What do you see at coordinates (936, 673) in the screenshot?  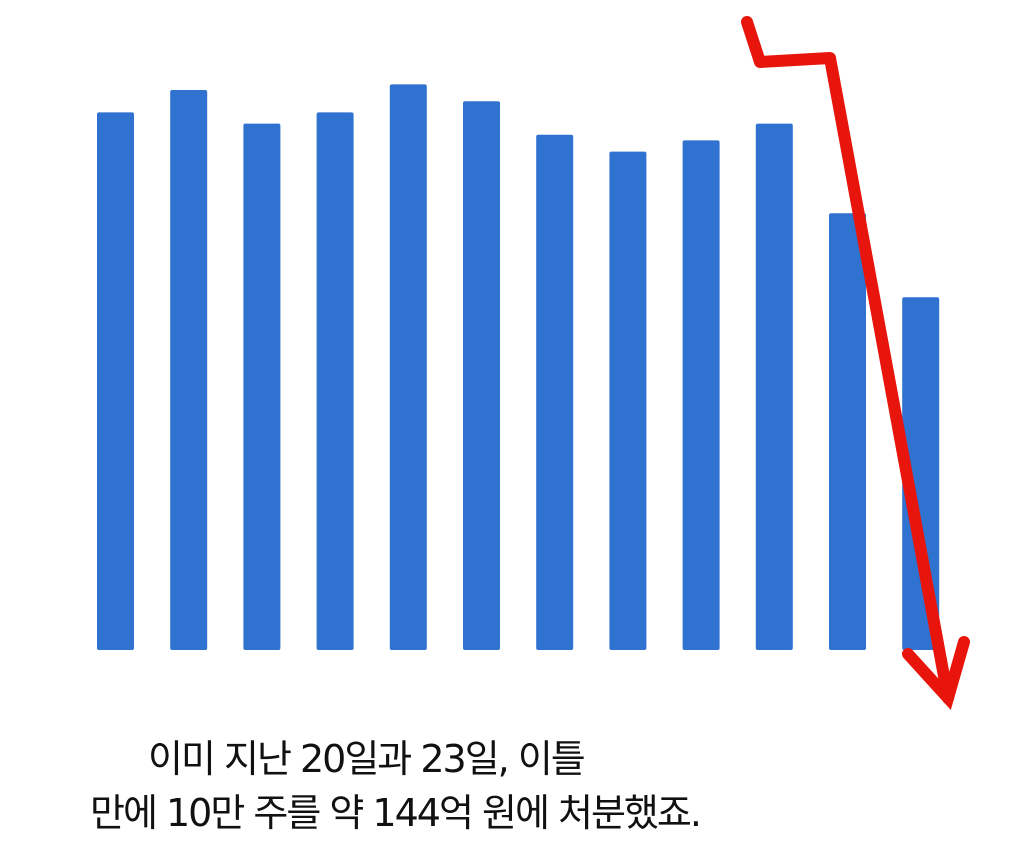 I see `trend-arrow-head` at bounding box center [936, 673].